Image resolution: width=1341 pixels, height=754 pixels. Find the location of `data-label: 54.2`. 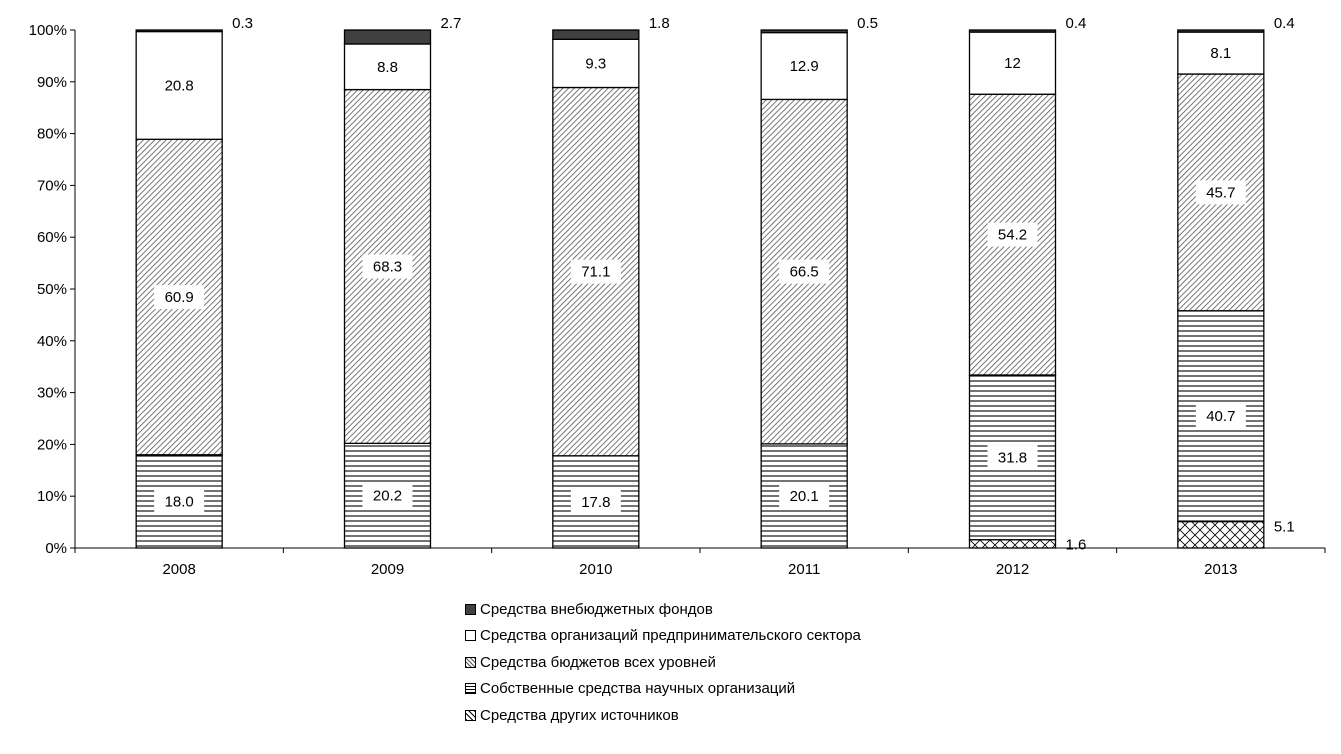

data-label: 54.2 is located at coordinates (1012, 235).